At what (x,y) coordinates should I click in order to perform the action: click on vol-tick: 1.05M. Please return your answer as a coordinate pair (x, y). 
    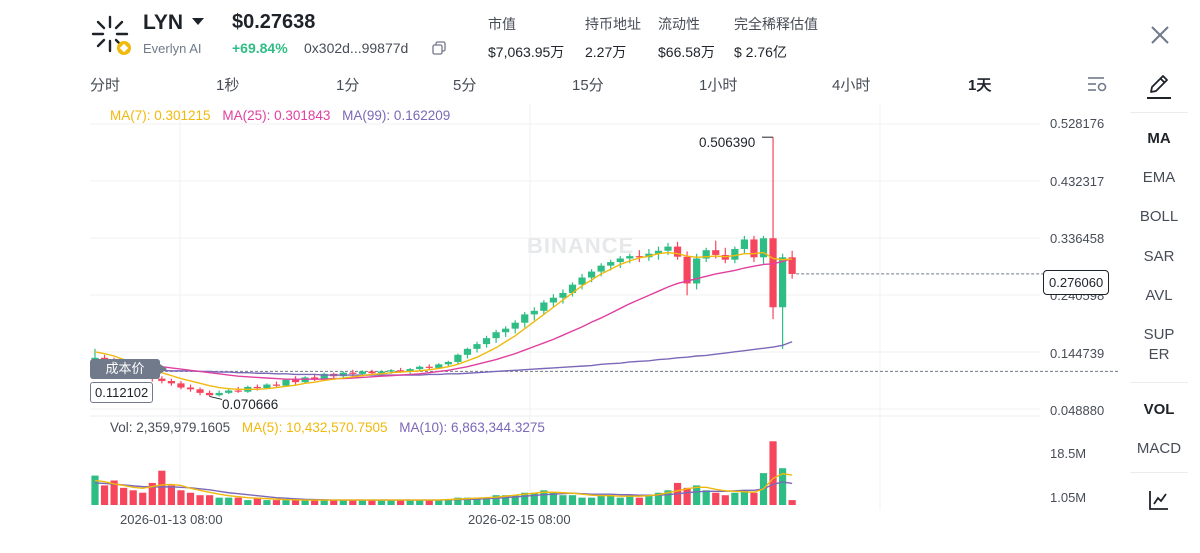
    Looking at the image, I should click on (1068, 497).